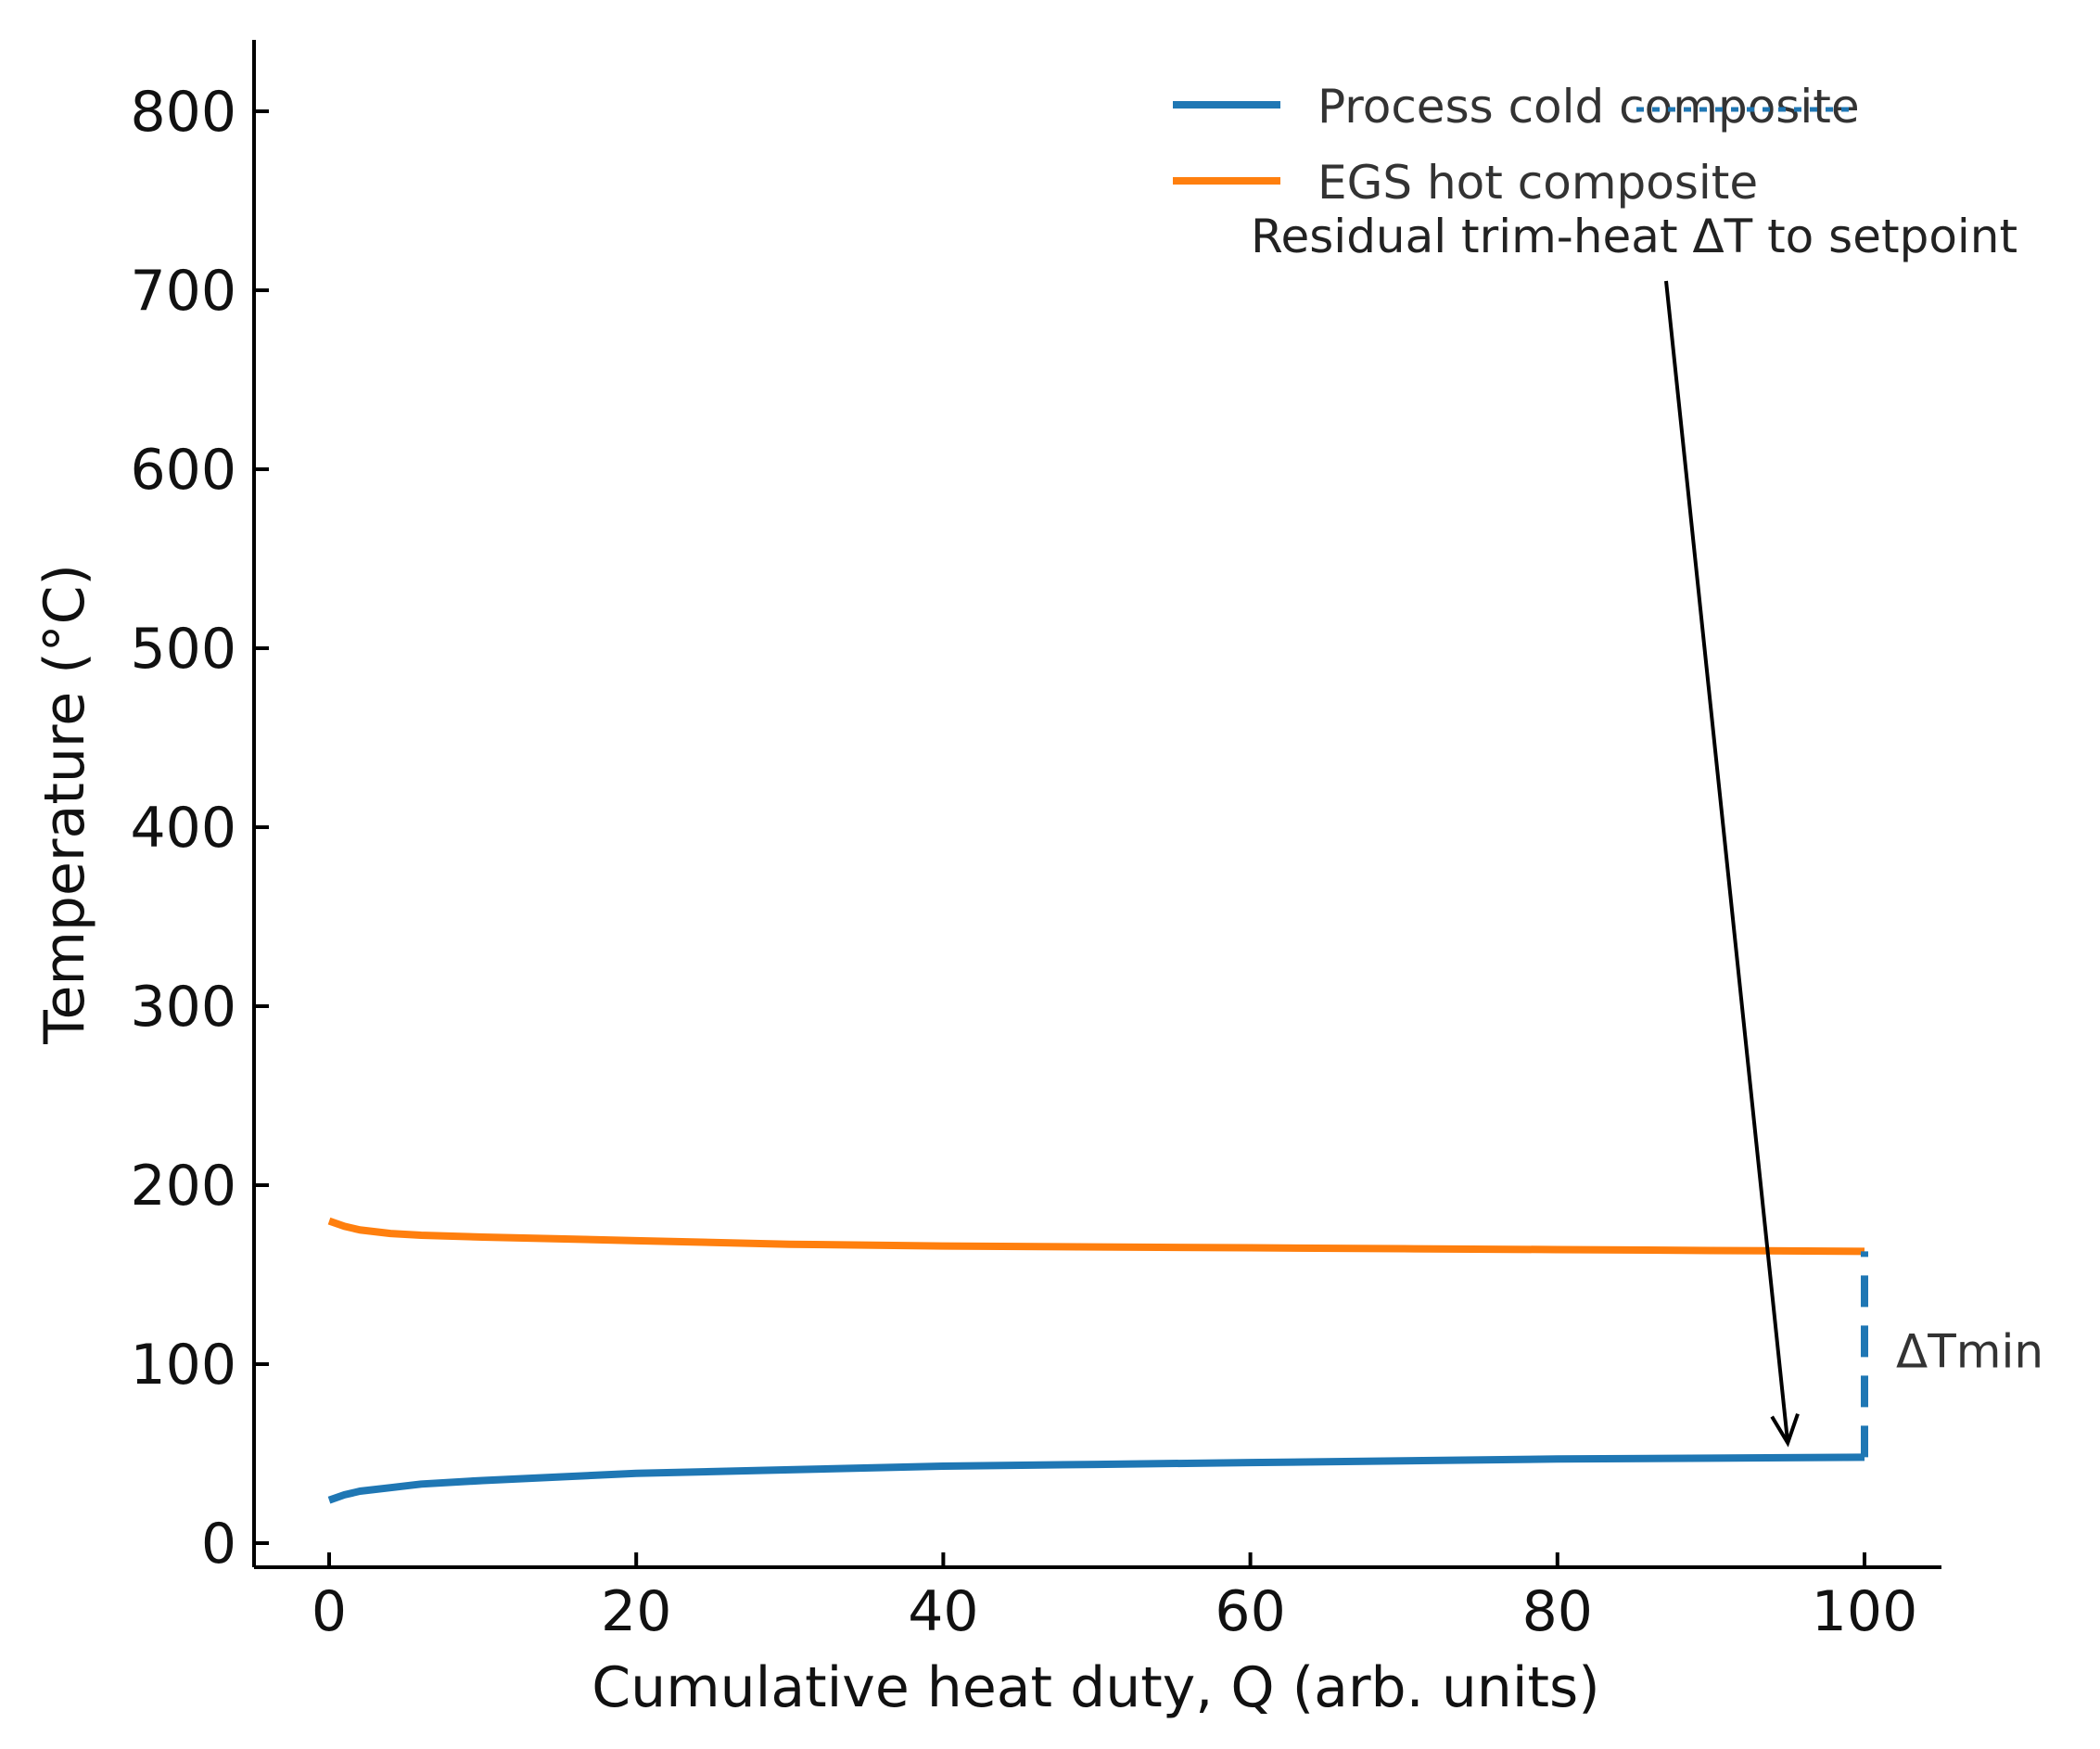 The width and height of the screenshot is (2100, 1749). What do you see at coordinates (183, 470) in the screenshot?
I see `y-tick-label: 600` at bounding box center [183, 470].